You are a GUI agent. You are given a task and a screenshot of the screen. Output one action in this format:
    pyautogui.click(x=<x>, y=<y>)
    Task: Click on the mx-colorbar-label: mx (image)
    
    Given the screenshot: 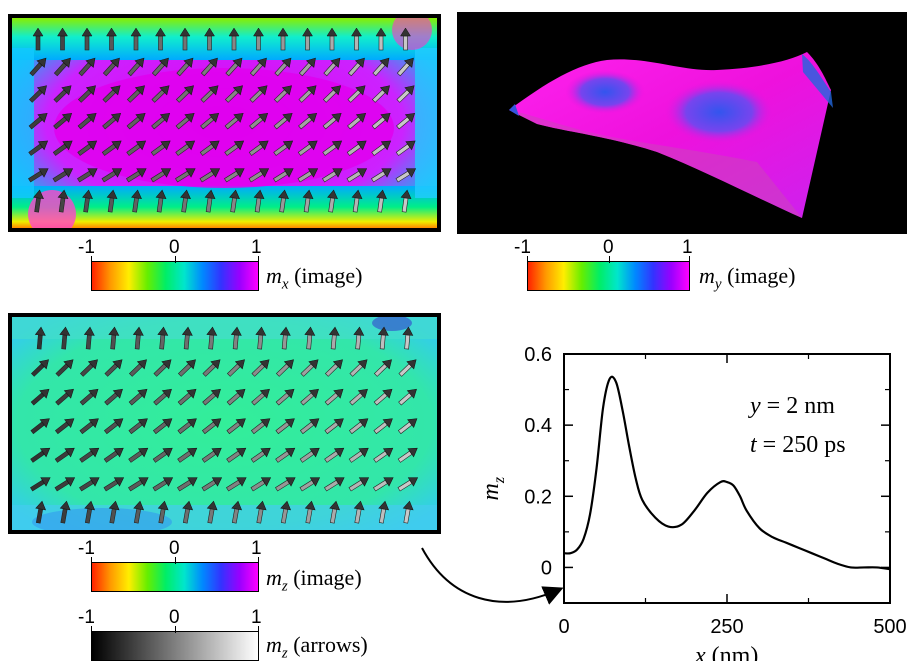 What is the action you would take?
    pyautogui.click(x=314, y=278)
    